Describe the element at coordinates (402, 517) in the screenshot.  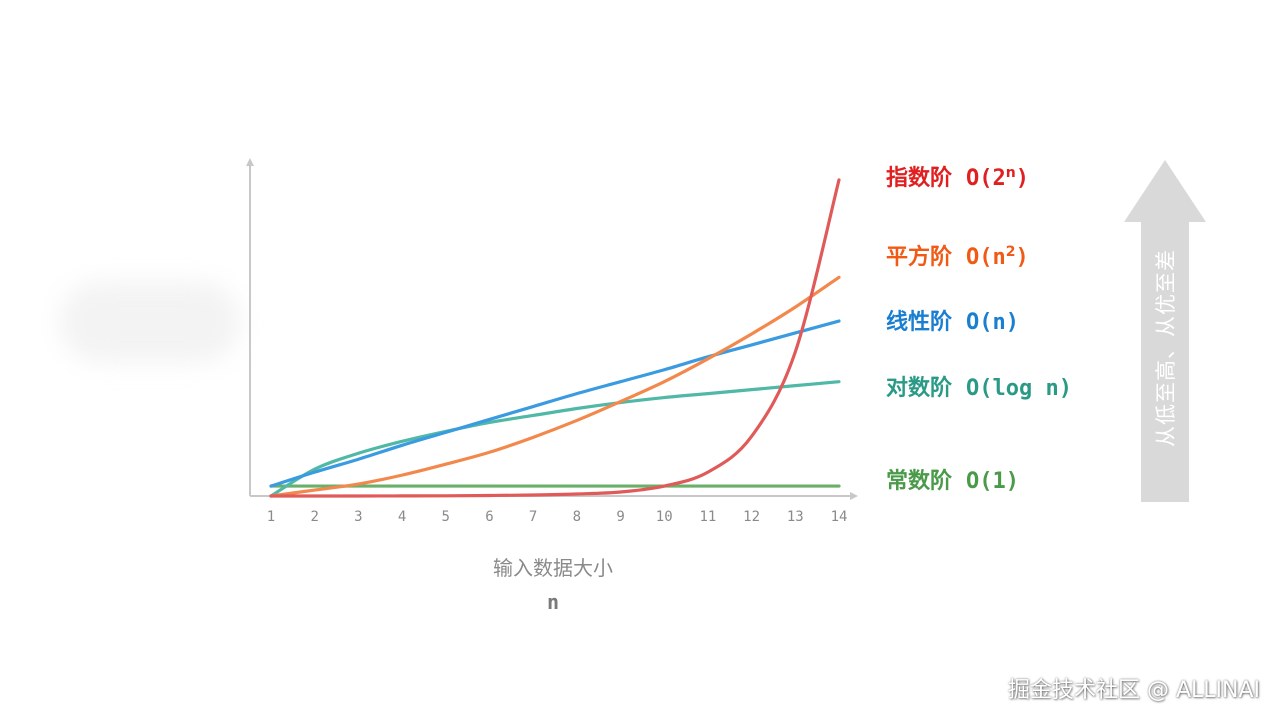
I see `x-tick-label: 4` at that location.